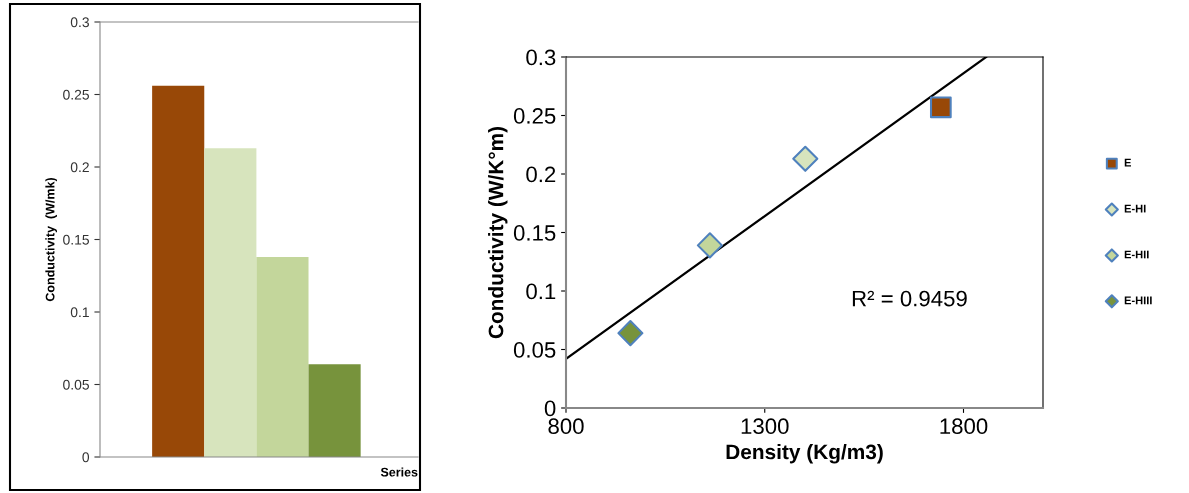 The height and width of the screenshot is (493, 1189). Describe the element at coordinates (399, 472) in the screenshot. I see `x-axis-title: Series` at that location.